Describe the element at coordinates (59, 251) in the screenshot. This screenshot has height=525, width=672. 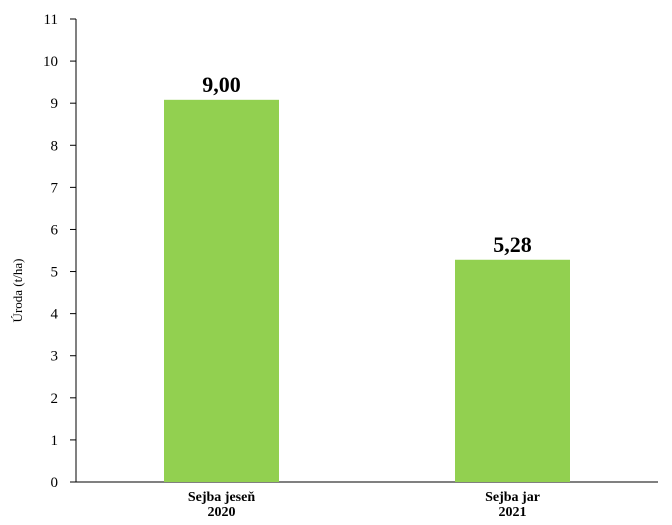
I see `y-axis-ticks: 0 1 2 3 4 5 6 7 8 9 10 11` at that location.